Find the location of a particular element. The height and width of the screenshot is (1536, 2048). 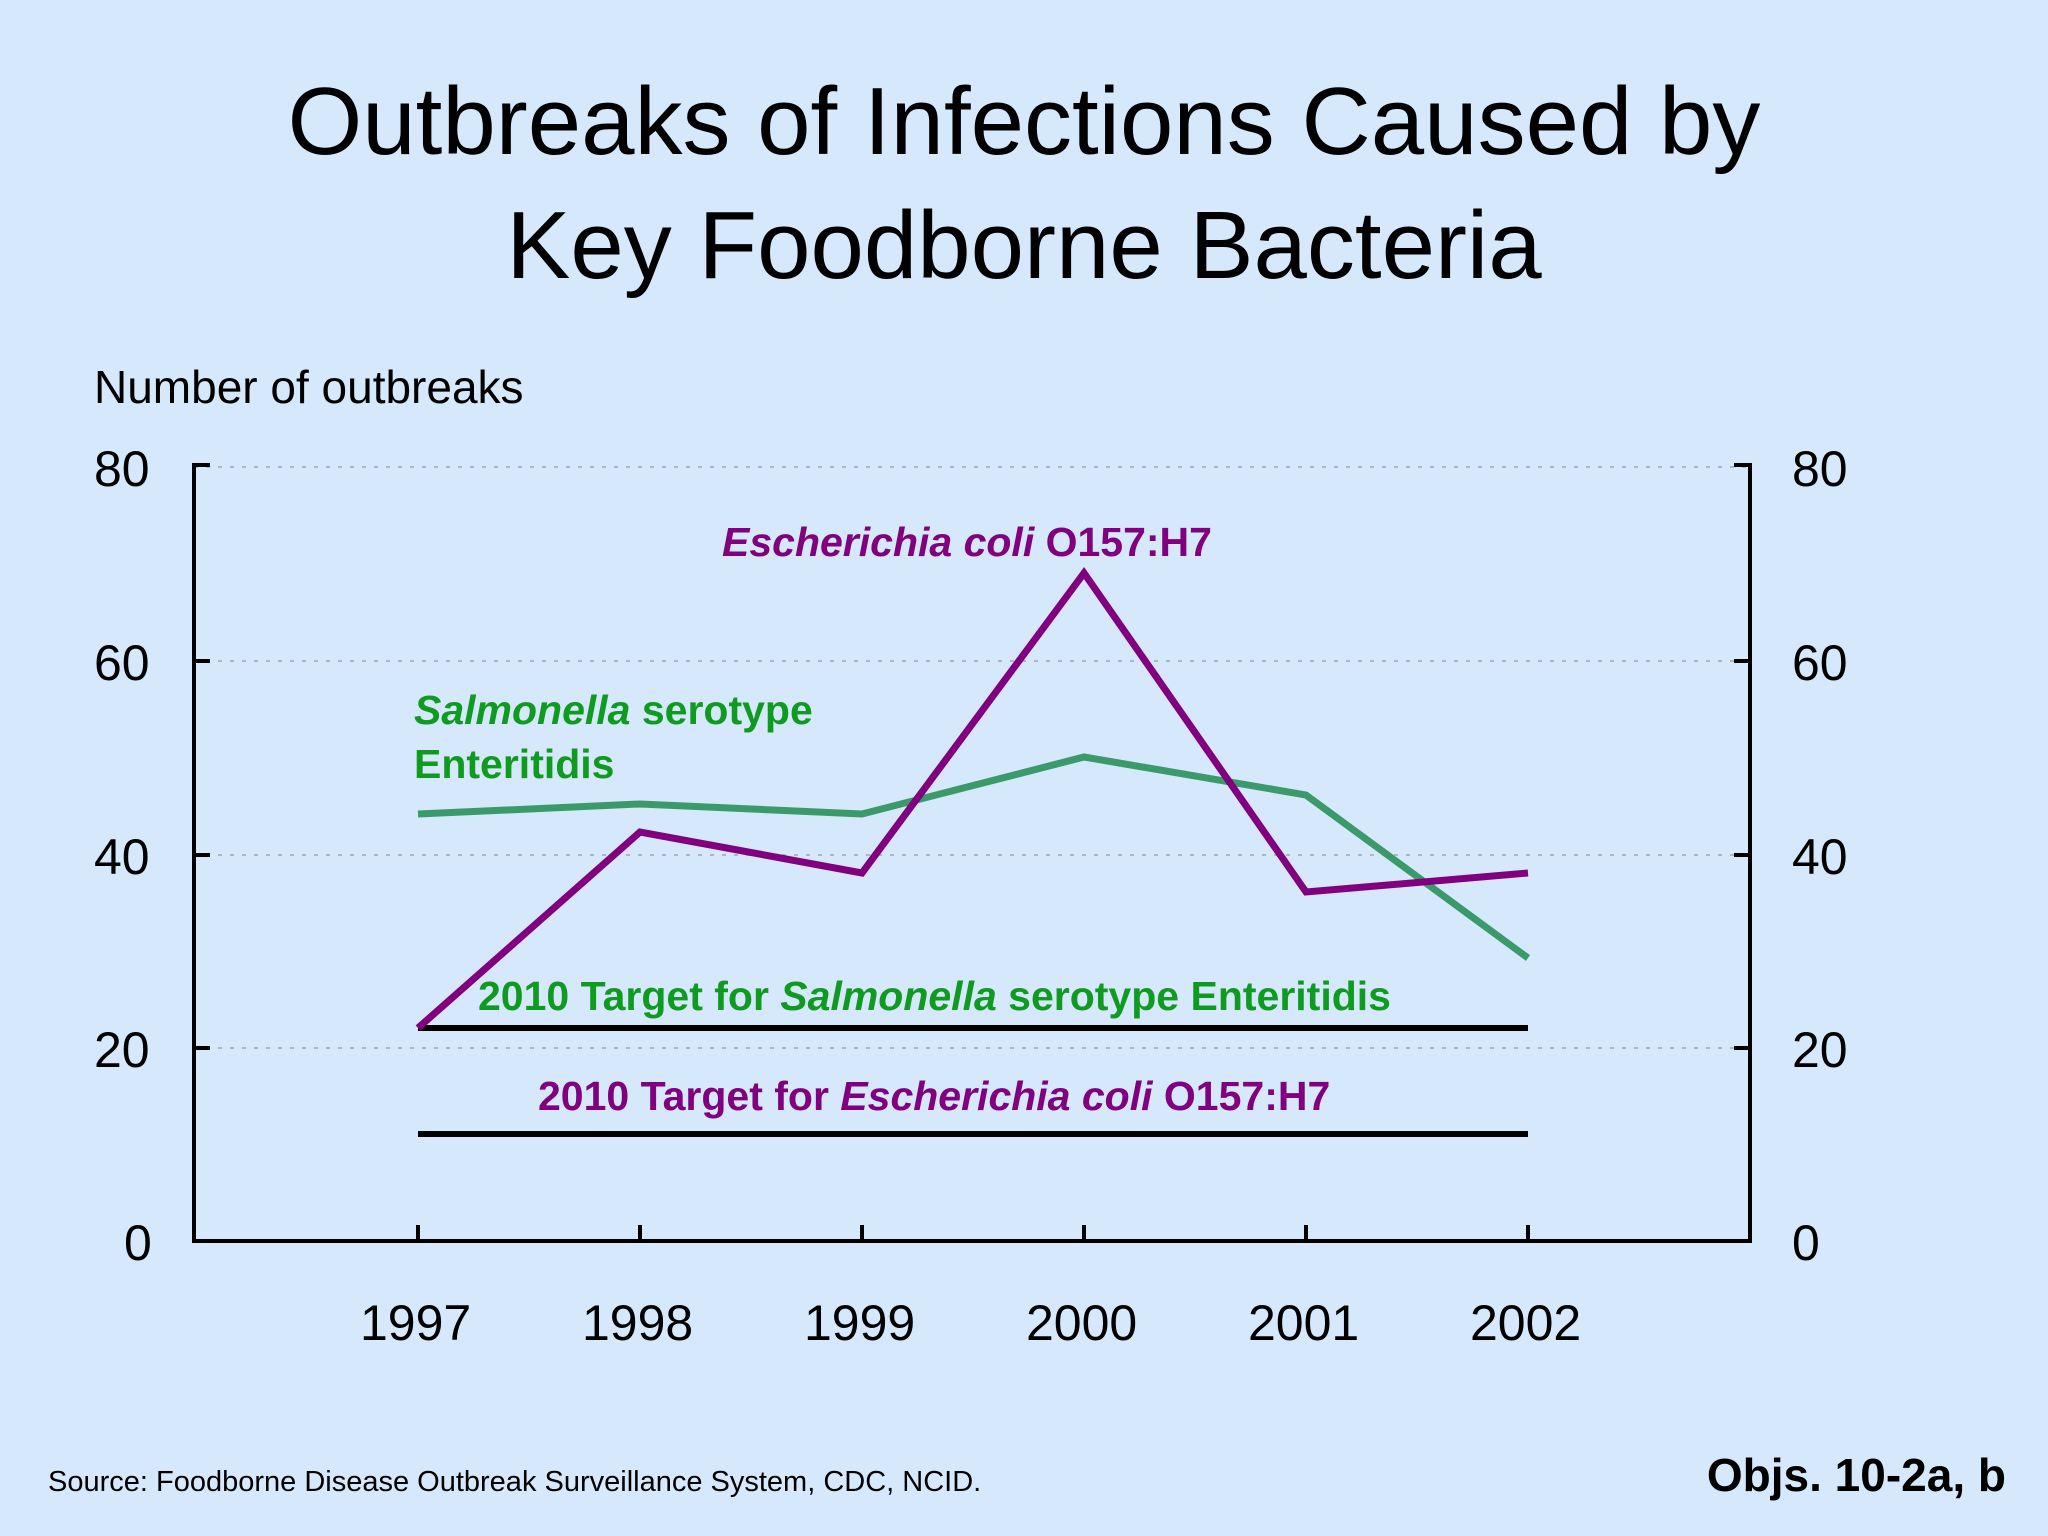

y-tick-left: 60 is located at coordinates (122, 663).